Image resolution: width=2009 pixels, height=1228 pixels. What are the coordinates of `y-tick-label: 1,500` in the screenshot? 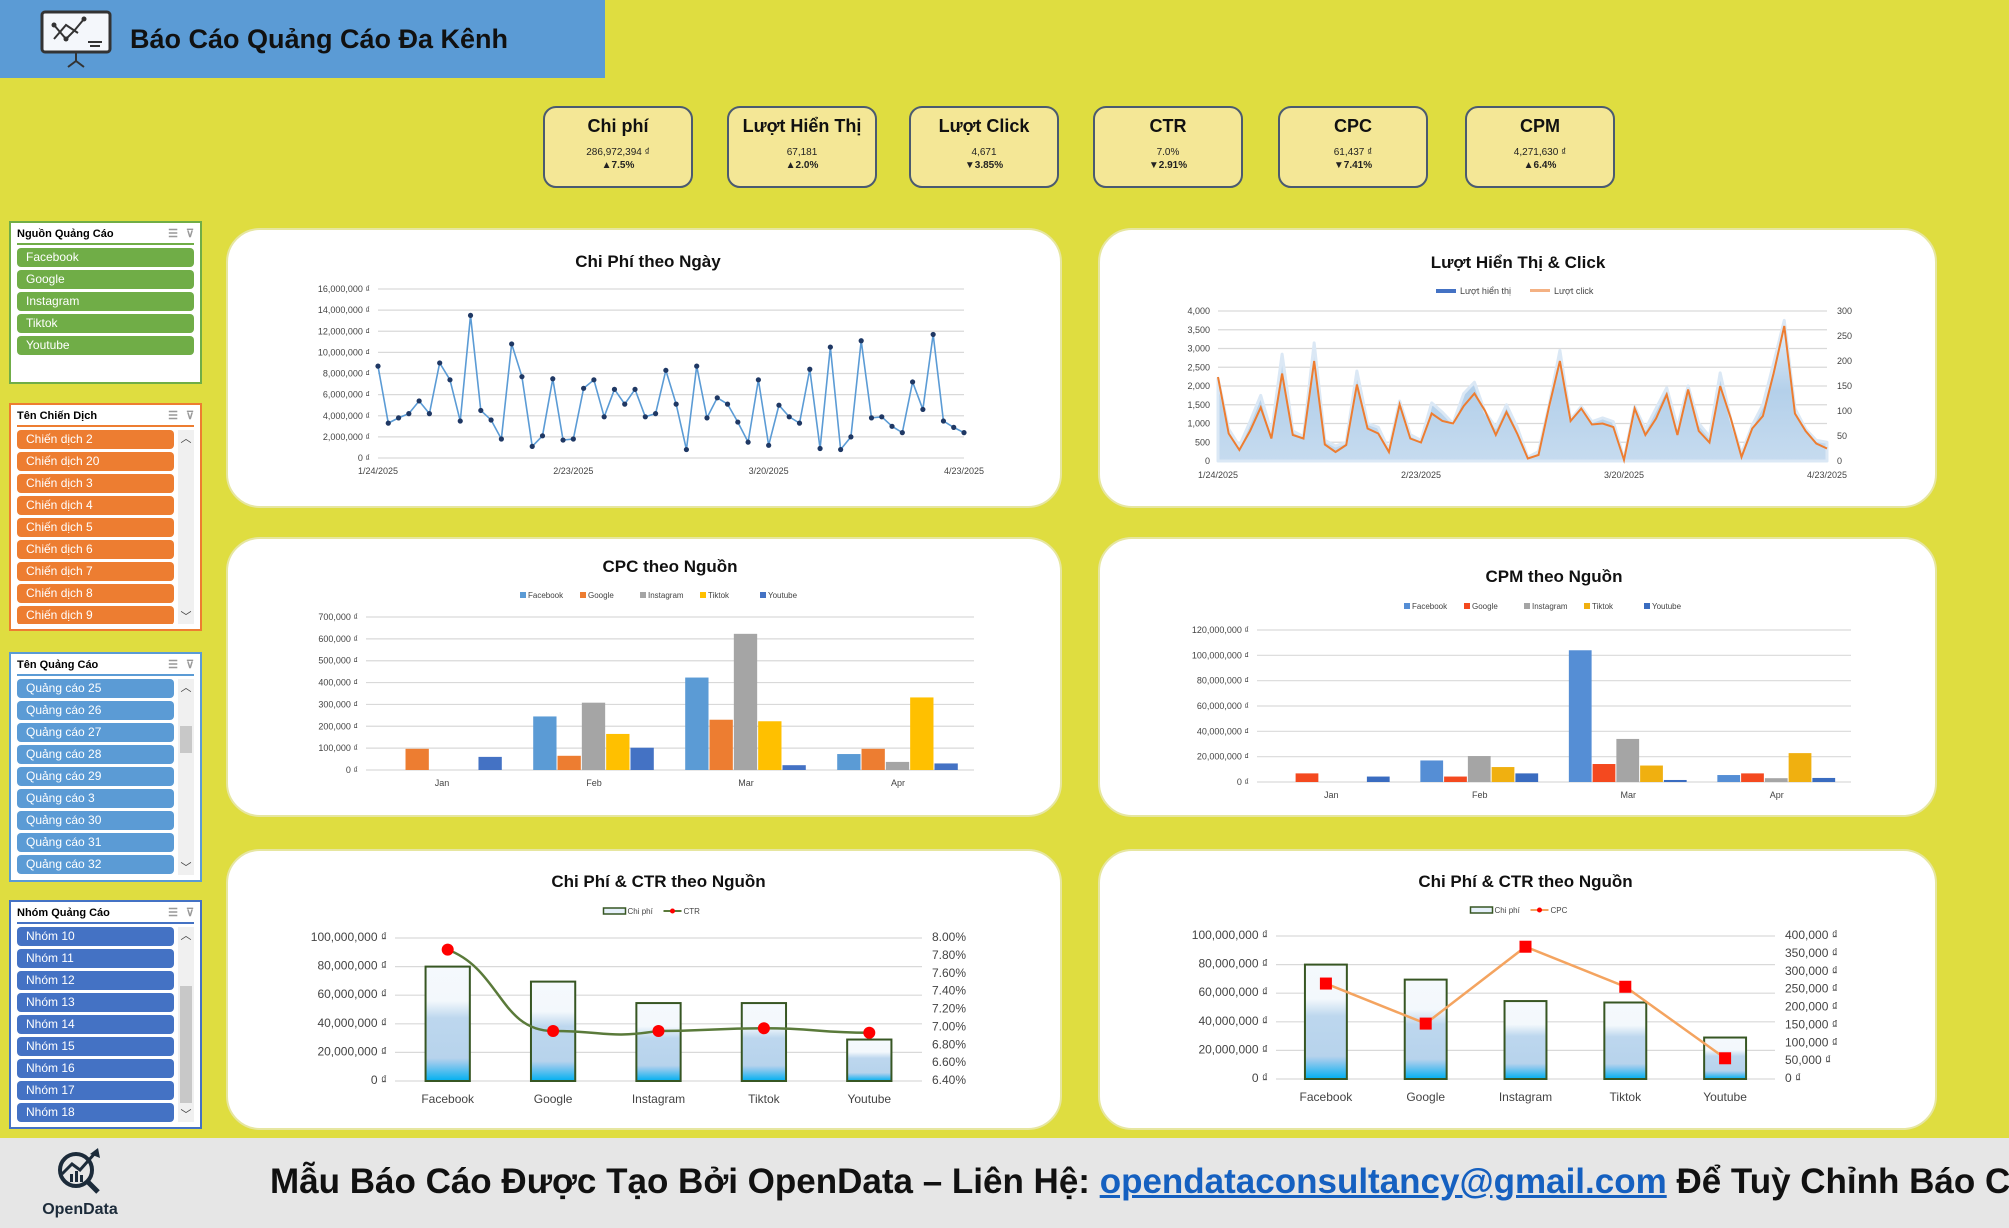 It's located at (1198, 405).